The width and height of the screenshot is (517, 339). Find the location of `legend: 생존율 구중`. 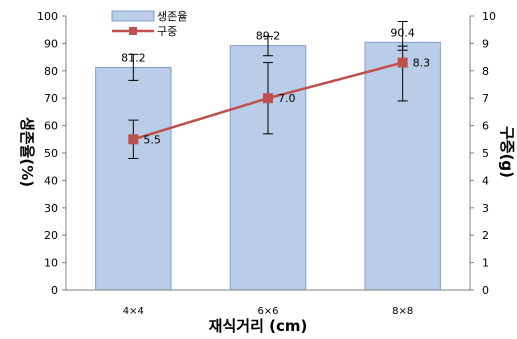

legend: 생존율 구중 is located at coordinates (149, 24).